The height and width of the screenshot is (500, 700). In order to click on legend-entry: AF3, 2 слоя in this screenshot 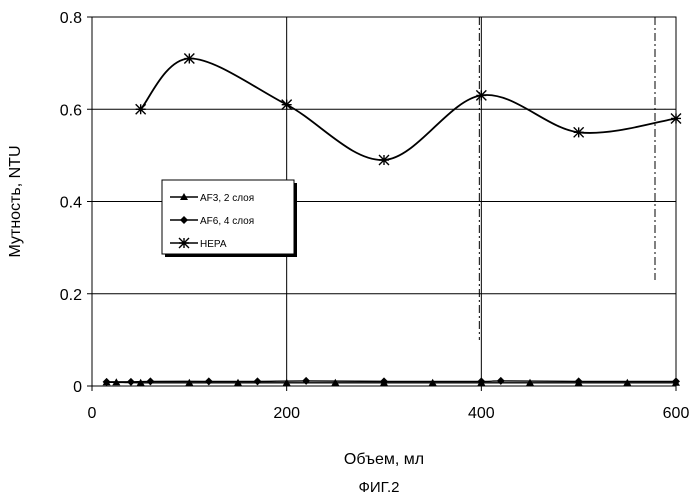, I will do `click(227, 198)`.